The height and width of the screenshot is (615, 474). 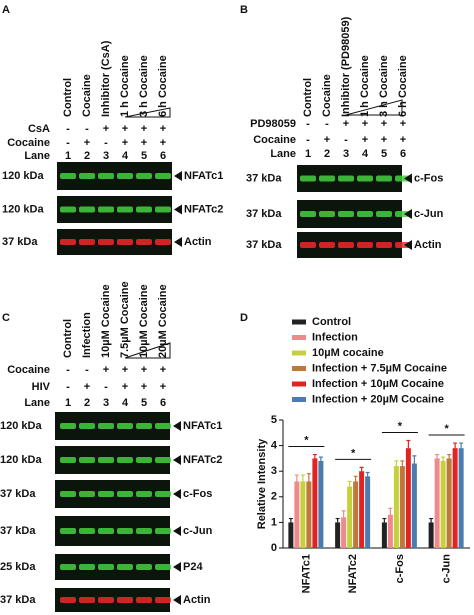 What do you see at coordinates (193, 567) in the screenshot?
I see `blot-name: P24` at bounding box center [193, 567].